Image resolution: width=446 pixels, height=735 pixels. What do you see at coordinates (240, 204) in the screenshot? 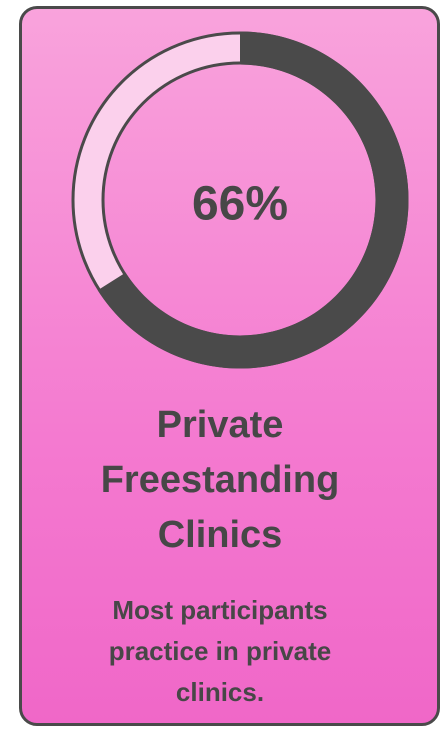
I see `value-label: 66%` at bounding box center [240, 204].